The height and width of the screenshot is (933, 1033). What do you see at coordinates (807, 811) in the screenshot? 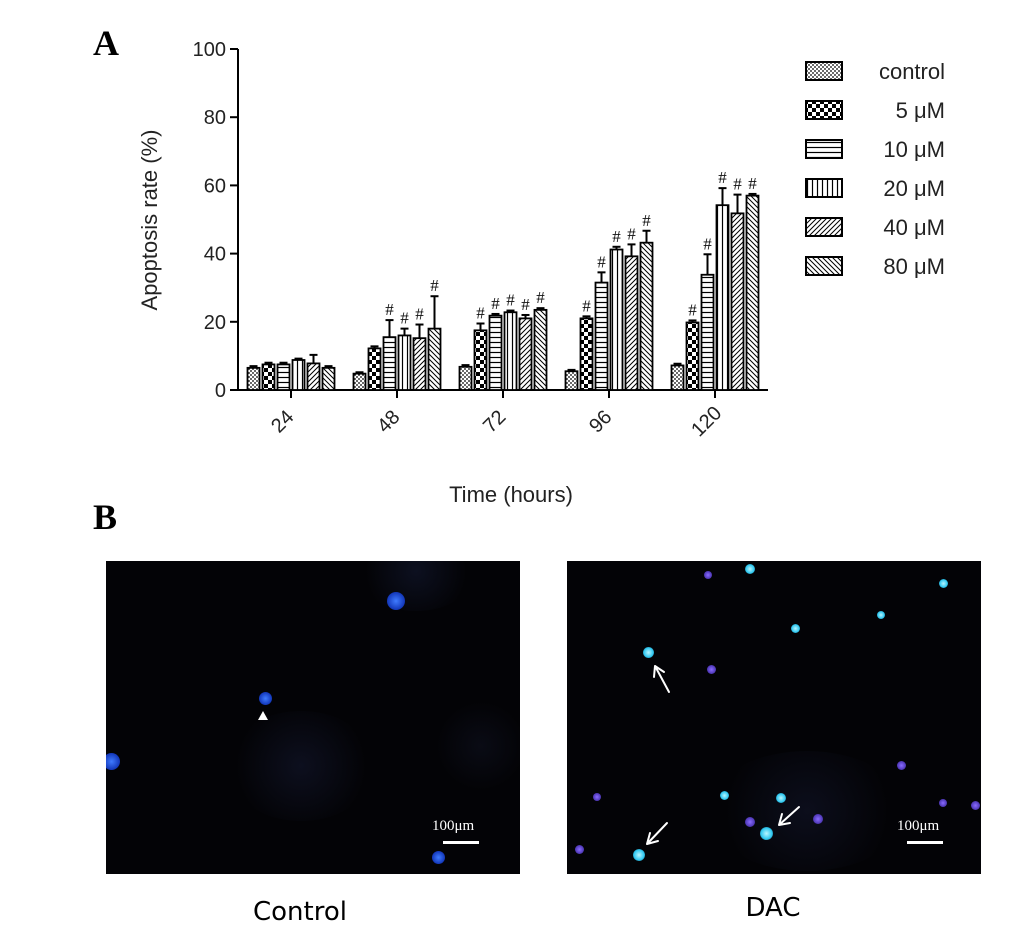
I see `dac-glow` at bounding box center [807, 811].